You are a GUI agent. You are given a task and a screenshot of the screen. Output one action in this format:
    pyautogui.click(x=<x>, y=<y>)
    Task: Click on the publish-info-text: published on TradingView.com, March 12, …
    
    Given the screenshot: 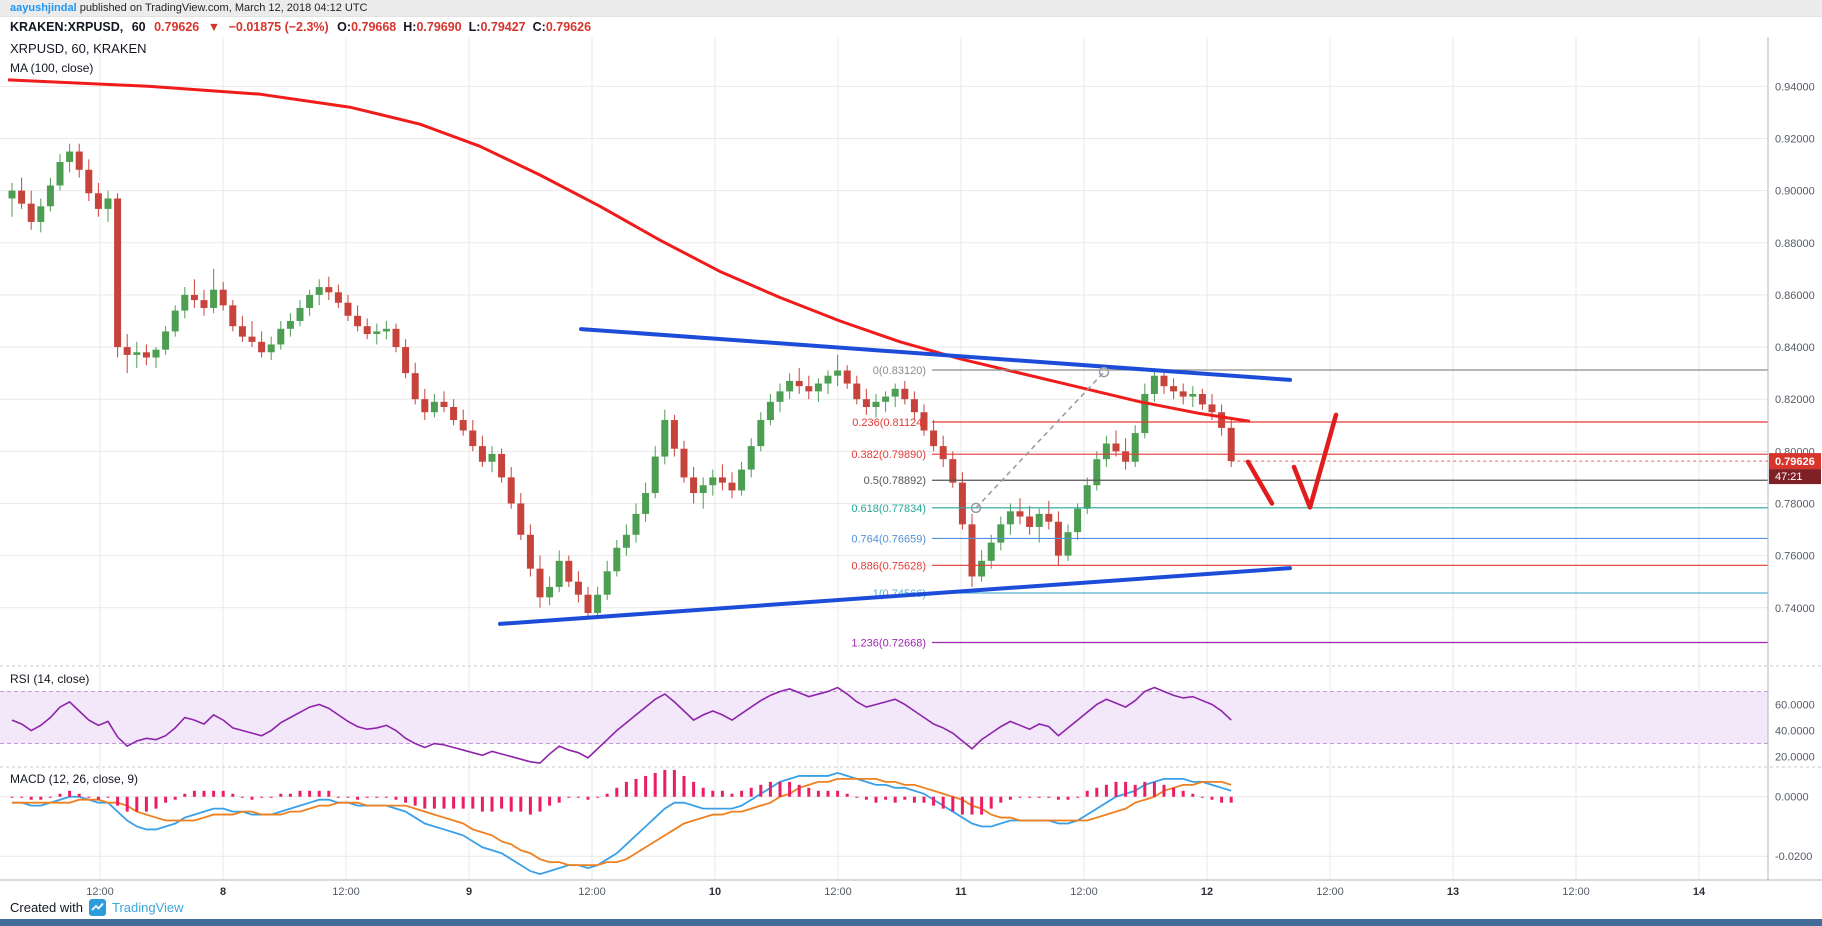 What is the action you would take?
    pyautogui.click(x=222, y=8)
    